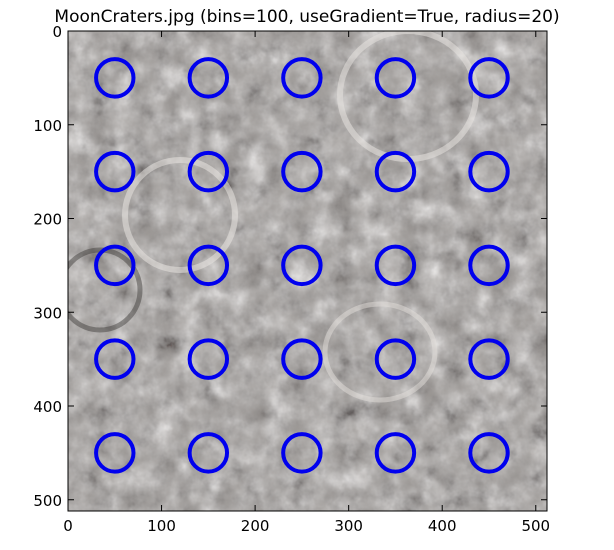 The width and height of the screenshot is (614, 550). Describe the element at coordinates (535, 526) in the screenshot. I see `x-tick-label: 500` at that location.